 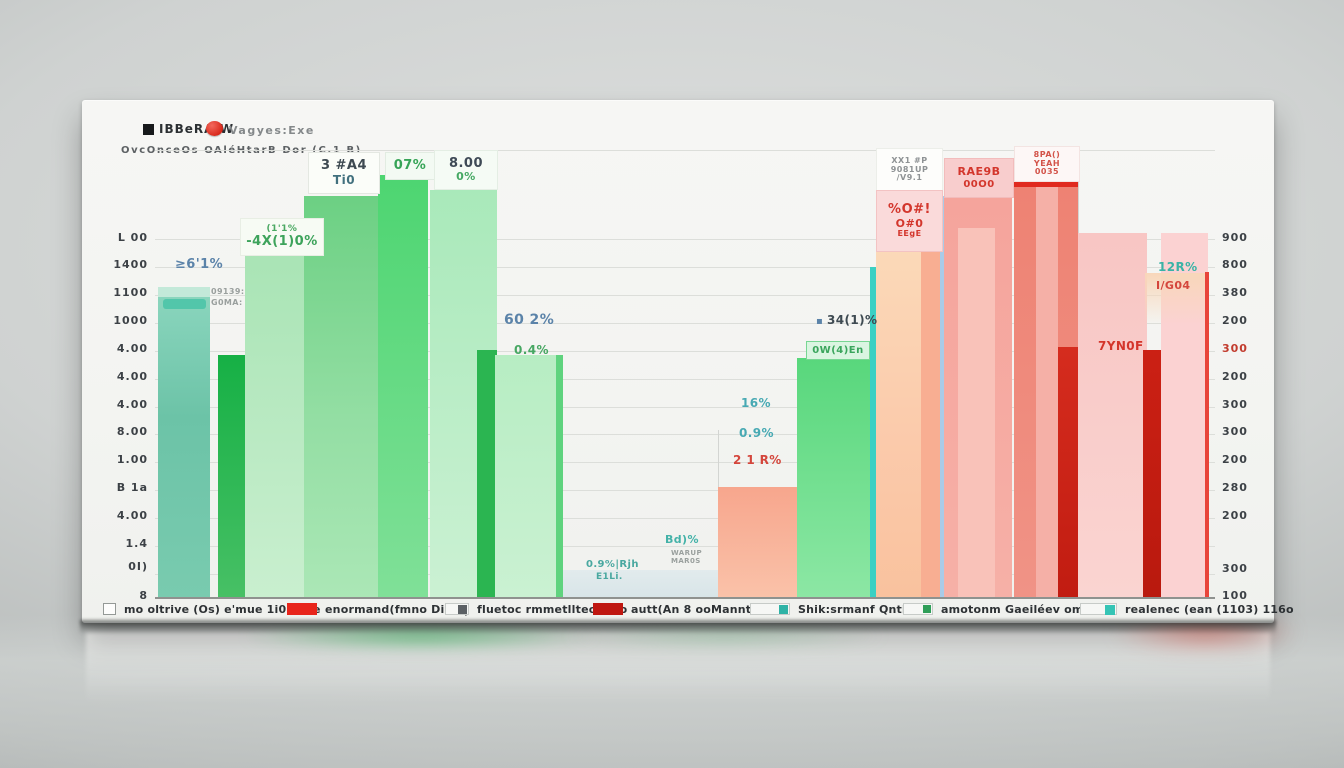 I want to click on value-annotation: I/G04, so click(x=1173, y=285).